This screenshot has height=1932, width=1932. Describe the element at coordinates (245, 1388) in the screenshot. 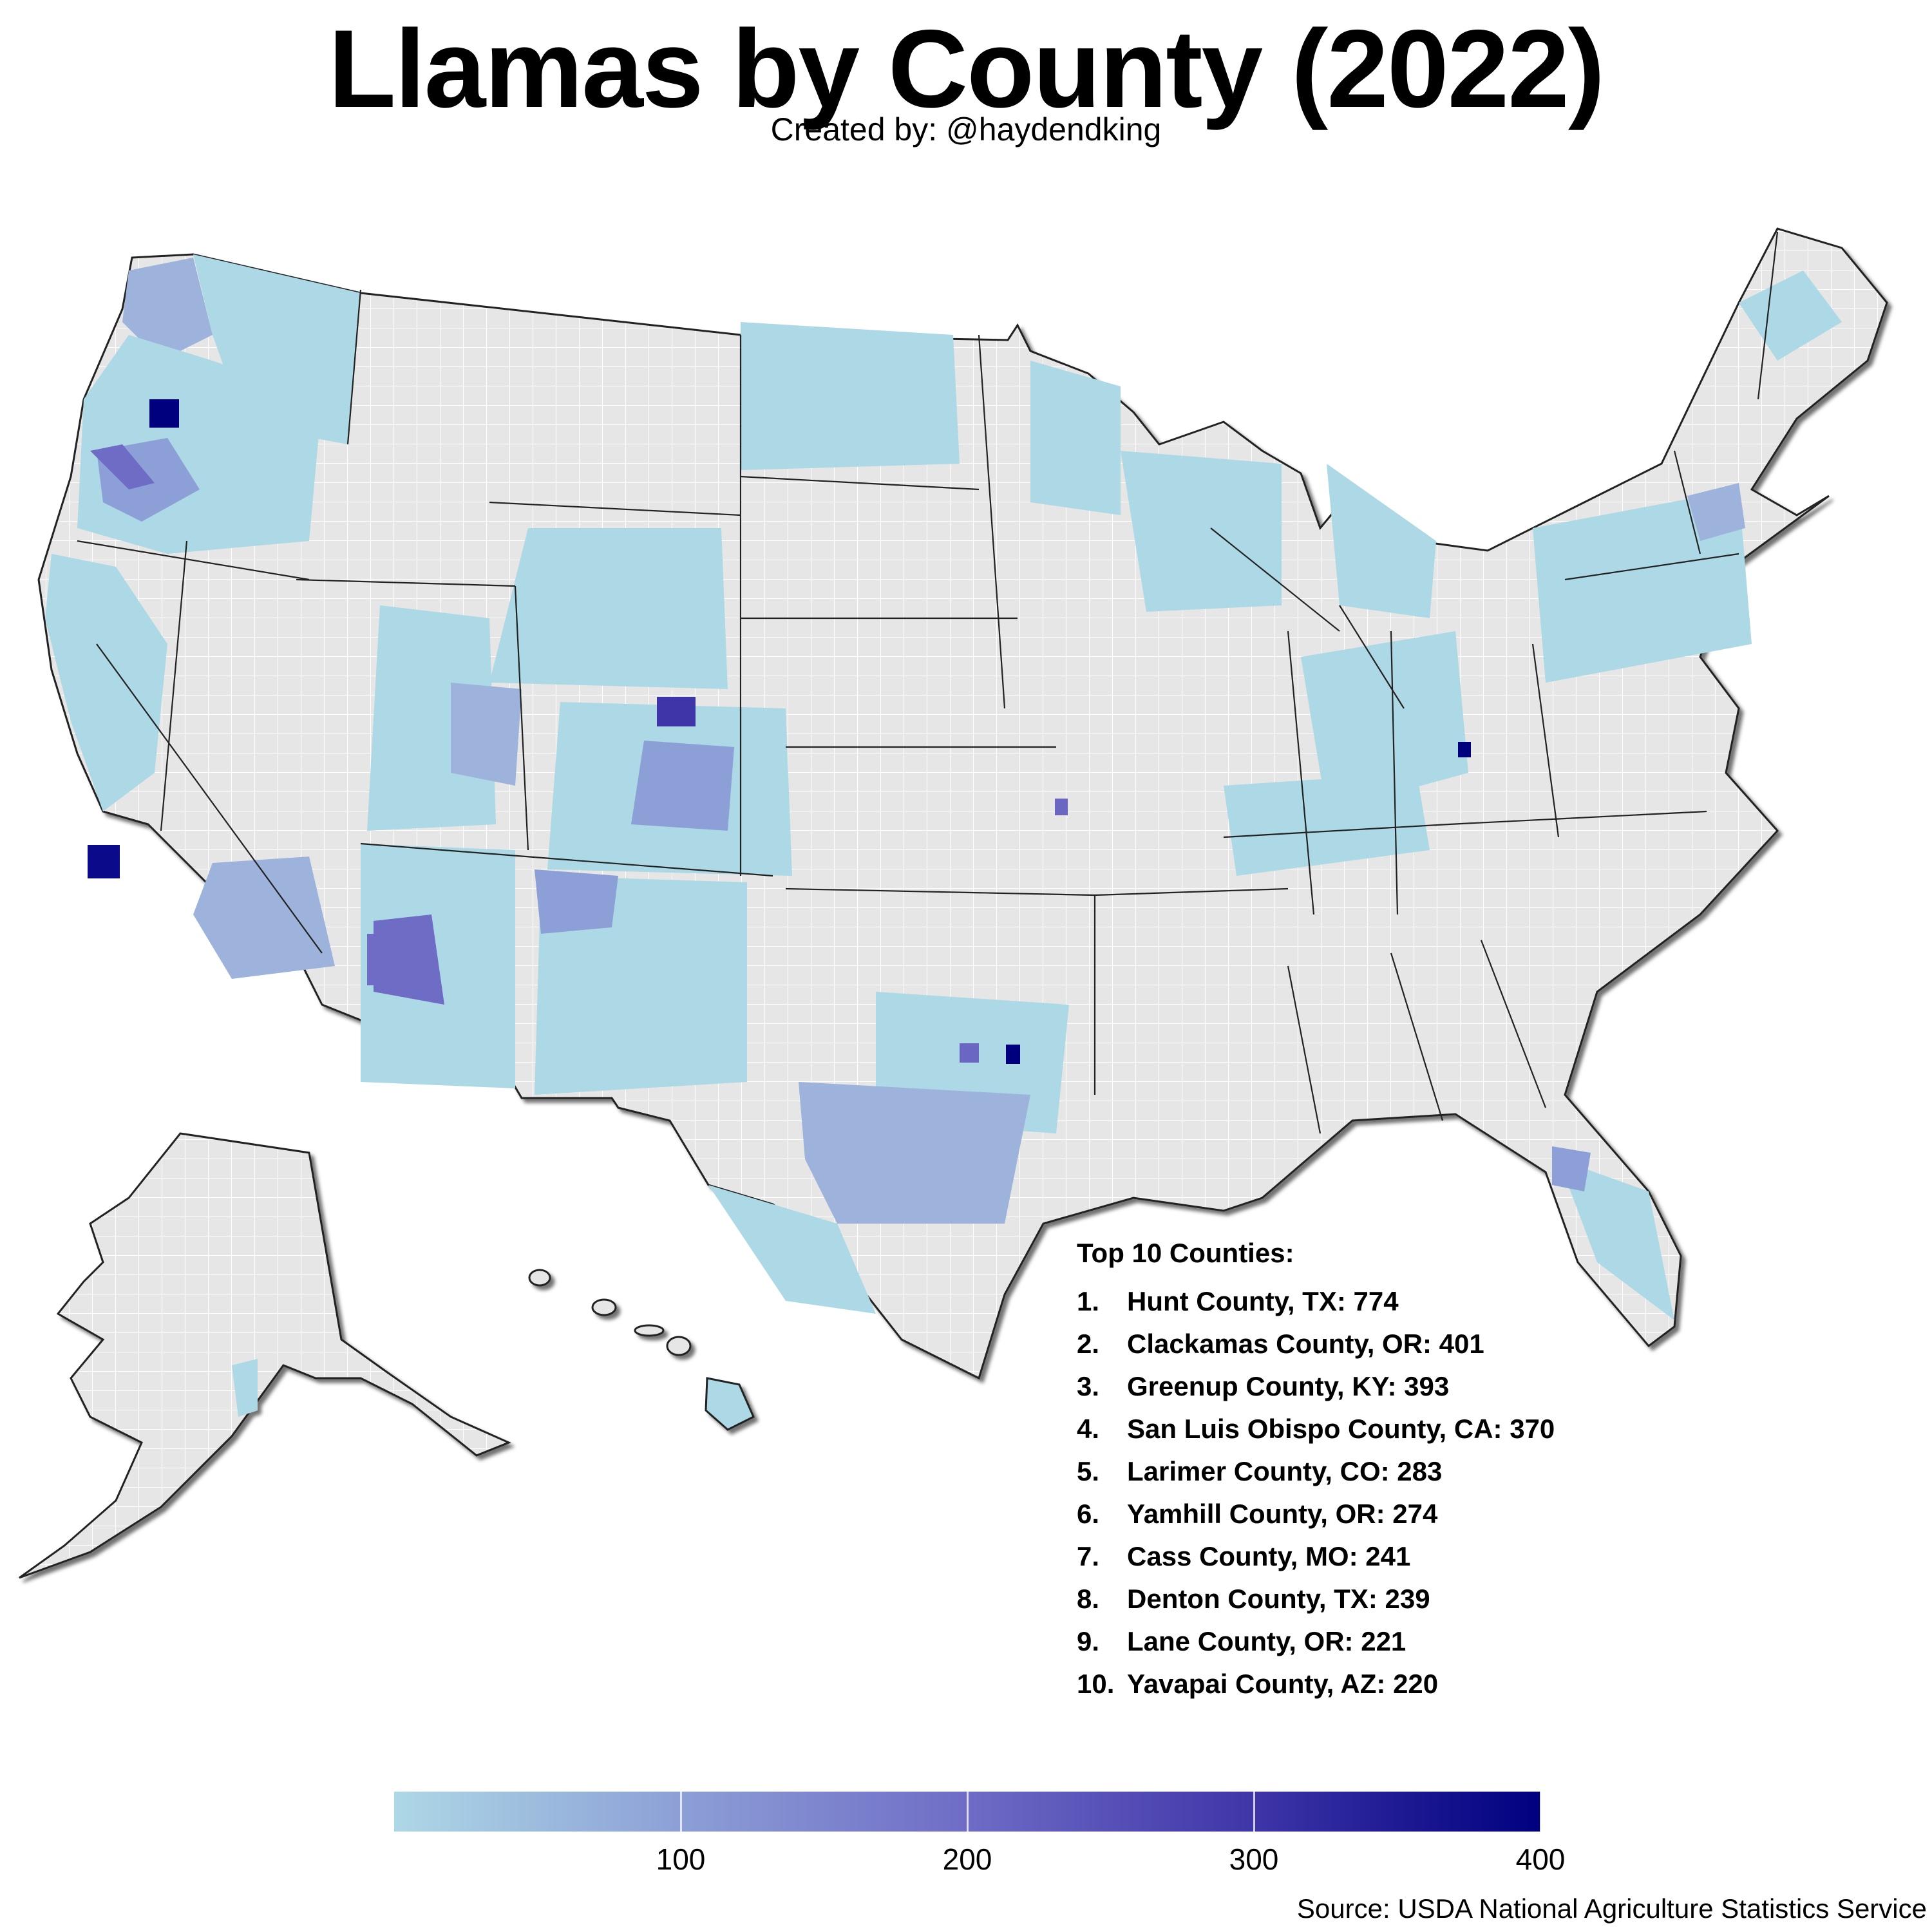

I see `alaska-county-fill` at that location.